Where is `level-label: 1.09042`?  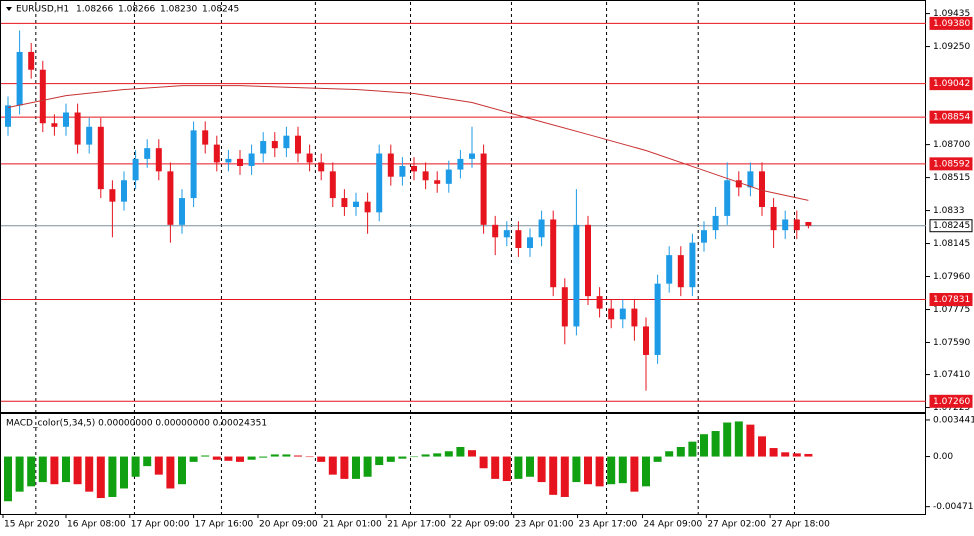
level-label: 1.09042 is located at coordinates (951, 84).